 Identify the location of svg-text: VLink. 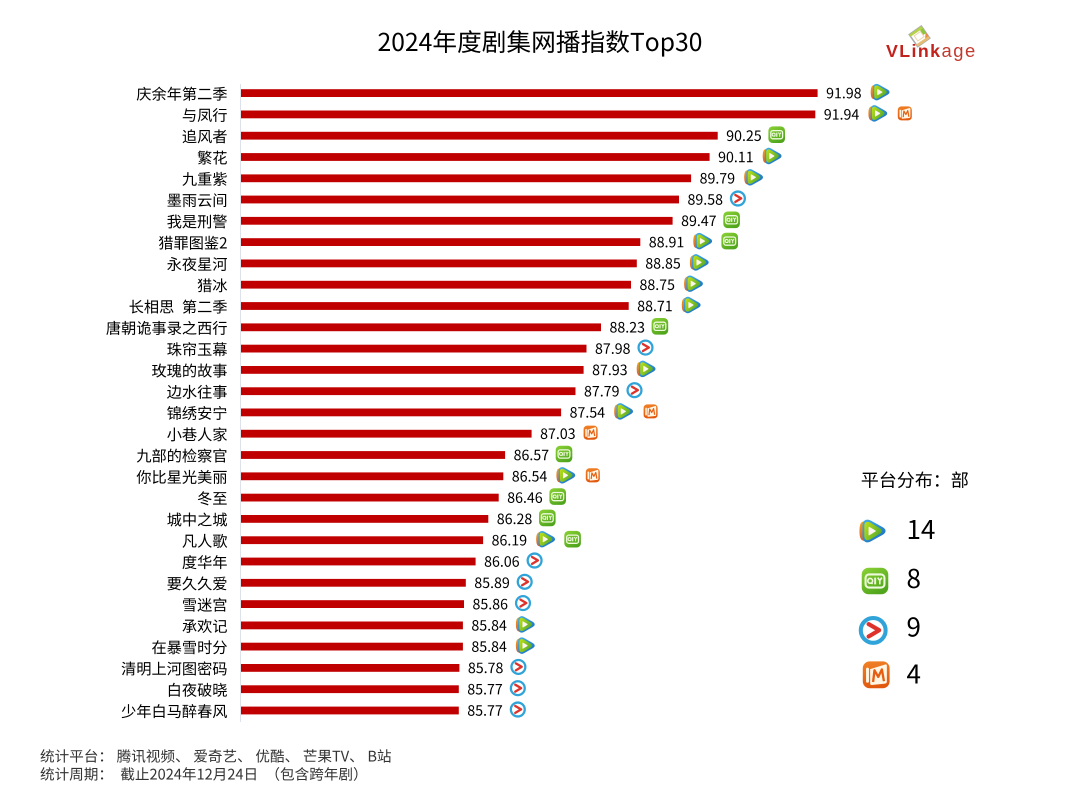
(913, 51).